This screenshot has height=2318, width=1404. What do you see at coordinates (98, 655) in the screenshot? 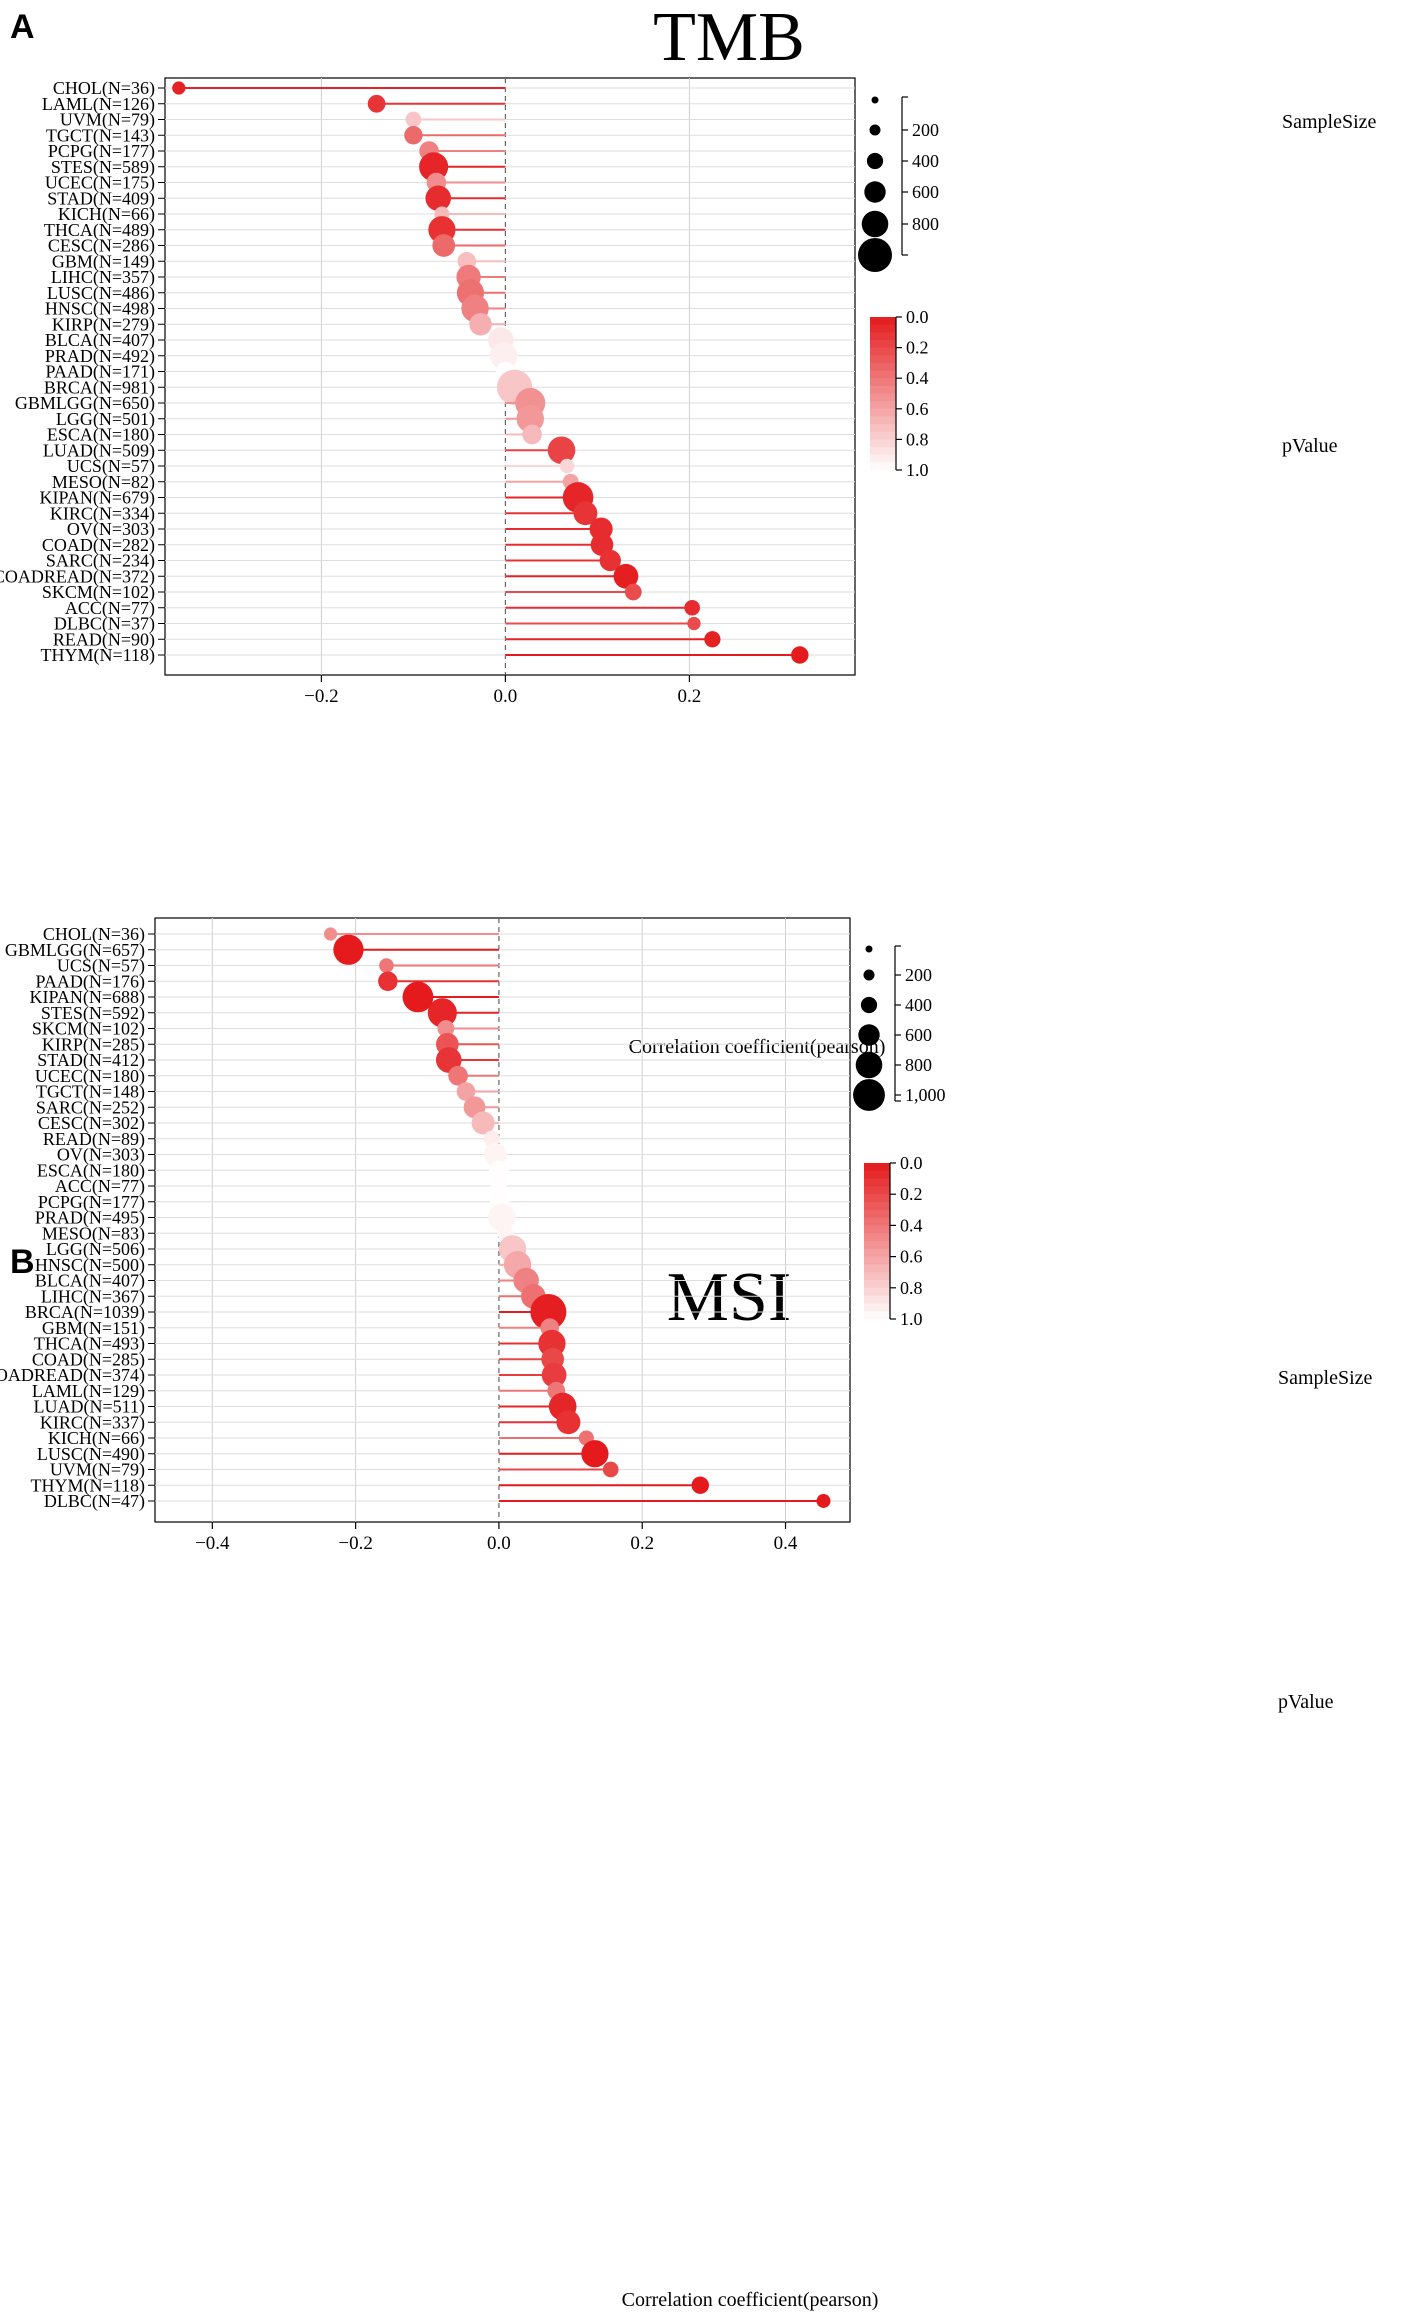
I see `y-tick-label: THYM(N=118)` at bounding box center [98, 655].